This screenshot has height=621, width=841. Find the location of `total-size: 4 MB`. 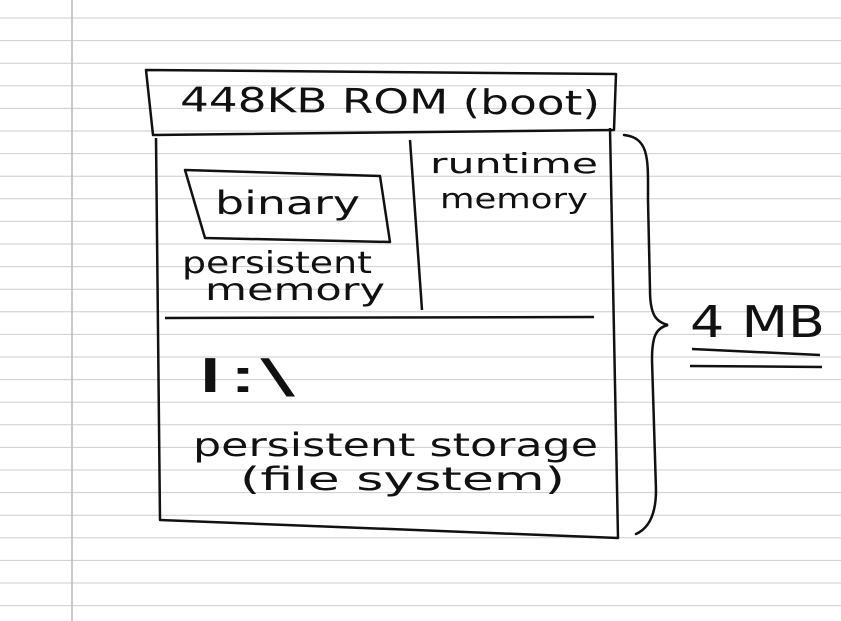

total-size: 4 MB is located at coordinates (757, 333).